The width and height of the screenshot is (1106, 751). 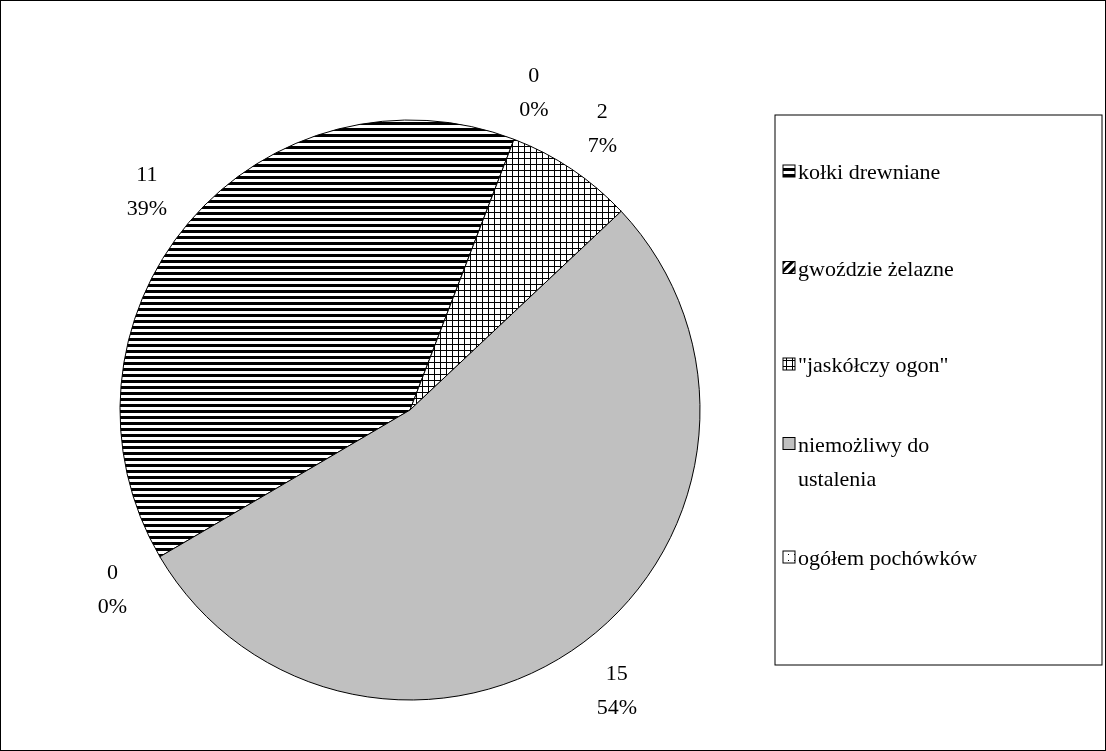 What do you see at coordinates (869, 171) in the screenshot?
I see `legend-label: kołki drewniane` at bounding box center [869, 171].